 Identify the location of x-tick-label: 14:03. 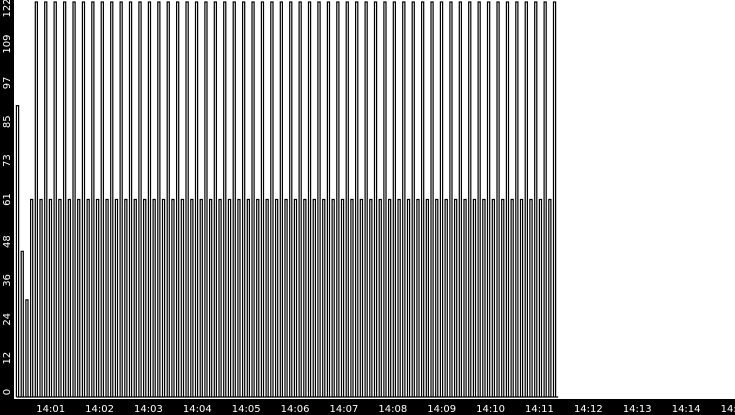
(148, 409).